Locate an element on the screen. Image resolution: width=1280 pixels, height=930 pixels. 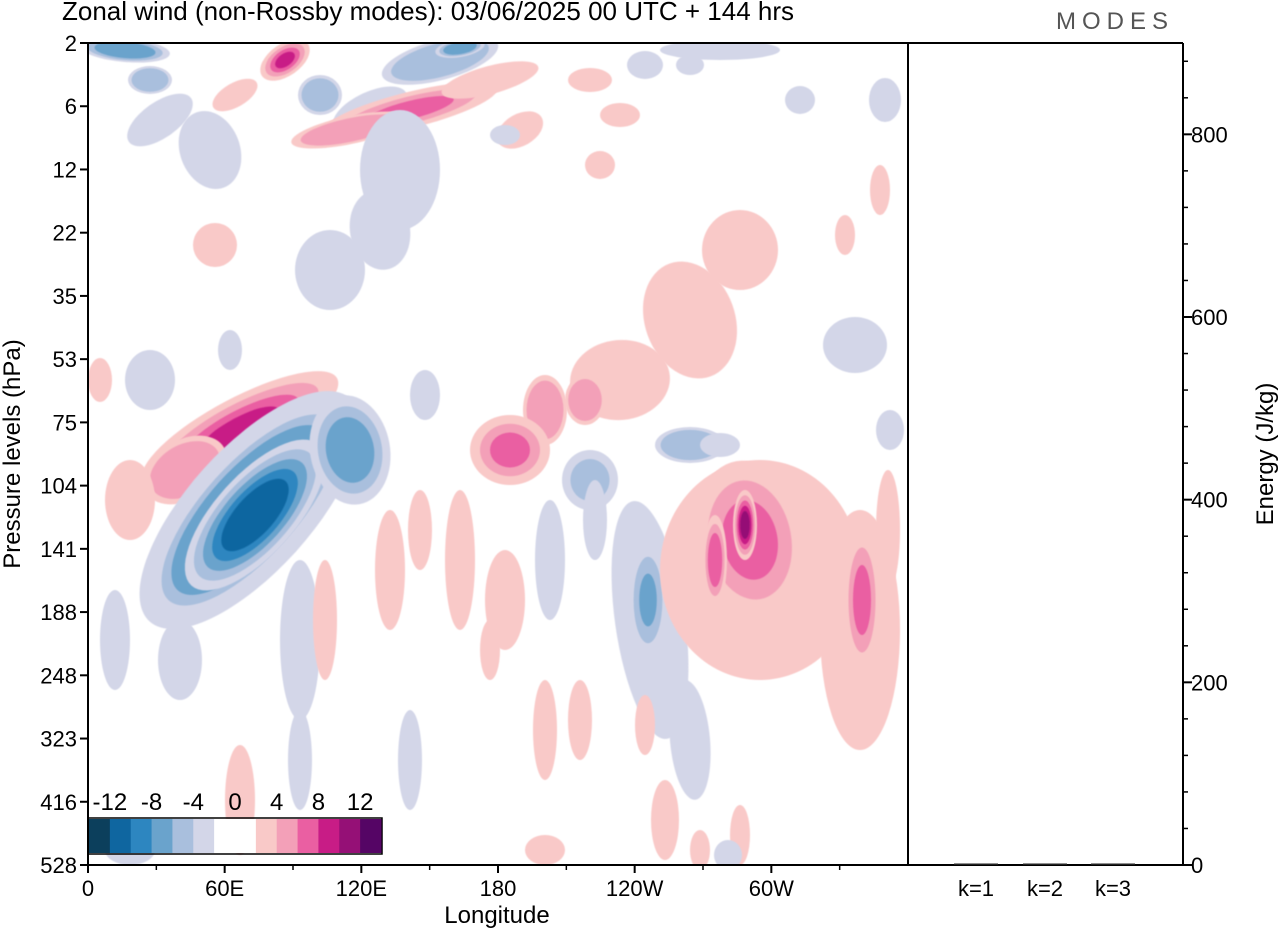
energy-bars: k=1 k=2 k=3 is located at coordinates (1044, 882).